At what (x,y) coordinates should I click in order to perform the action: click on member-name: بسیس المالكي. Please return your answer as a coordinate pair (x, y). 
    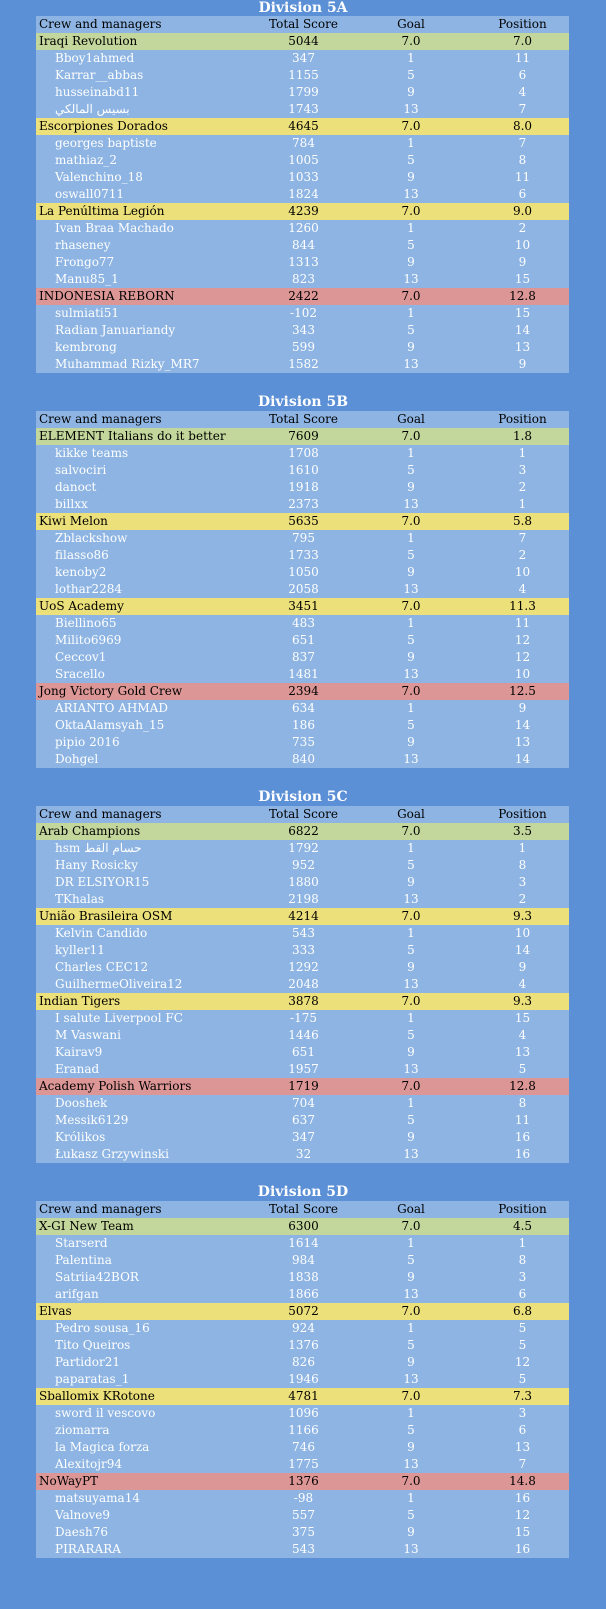
    Looking at the image, I should click on (92, 109).